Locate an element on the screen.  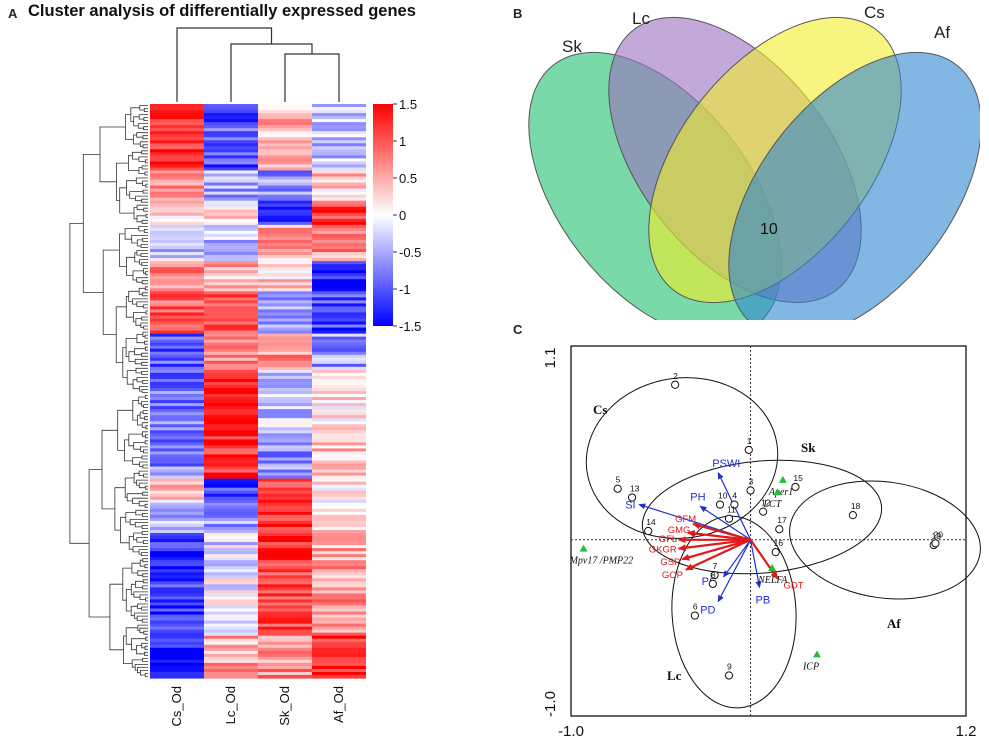
venn-set-af is located at coordinates (854, 185).